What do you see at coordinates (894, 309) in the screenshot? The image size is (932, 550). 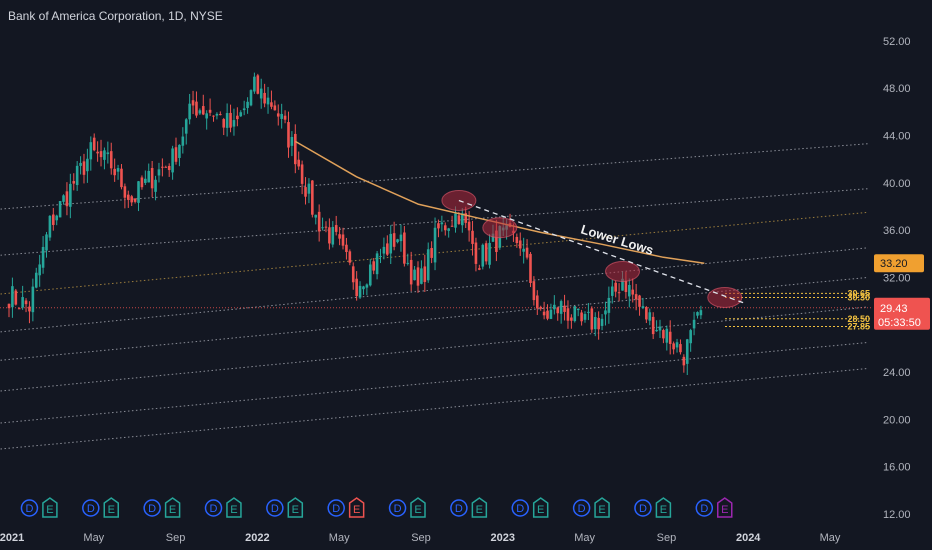 I see `last-price-tag-label: 29.43` at bounding box center [894, 309].